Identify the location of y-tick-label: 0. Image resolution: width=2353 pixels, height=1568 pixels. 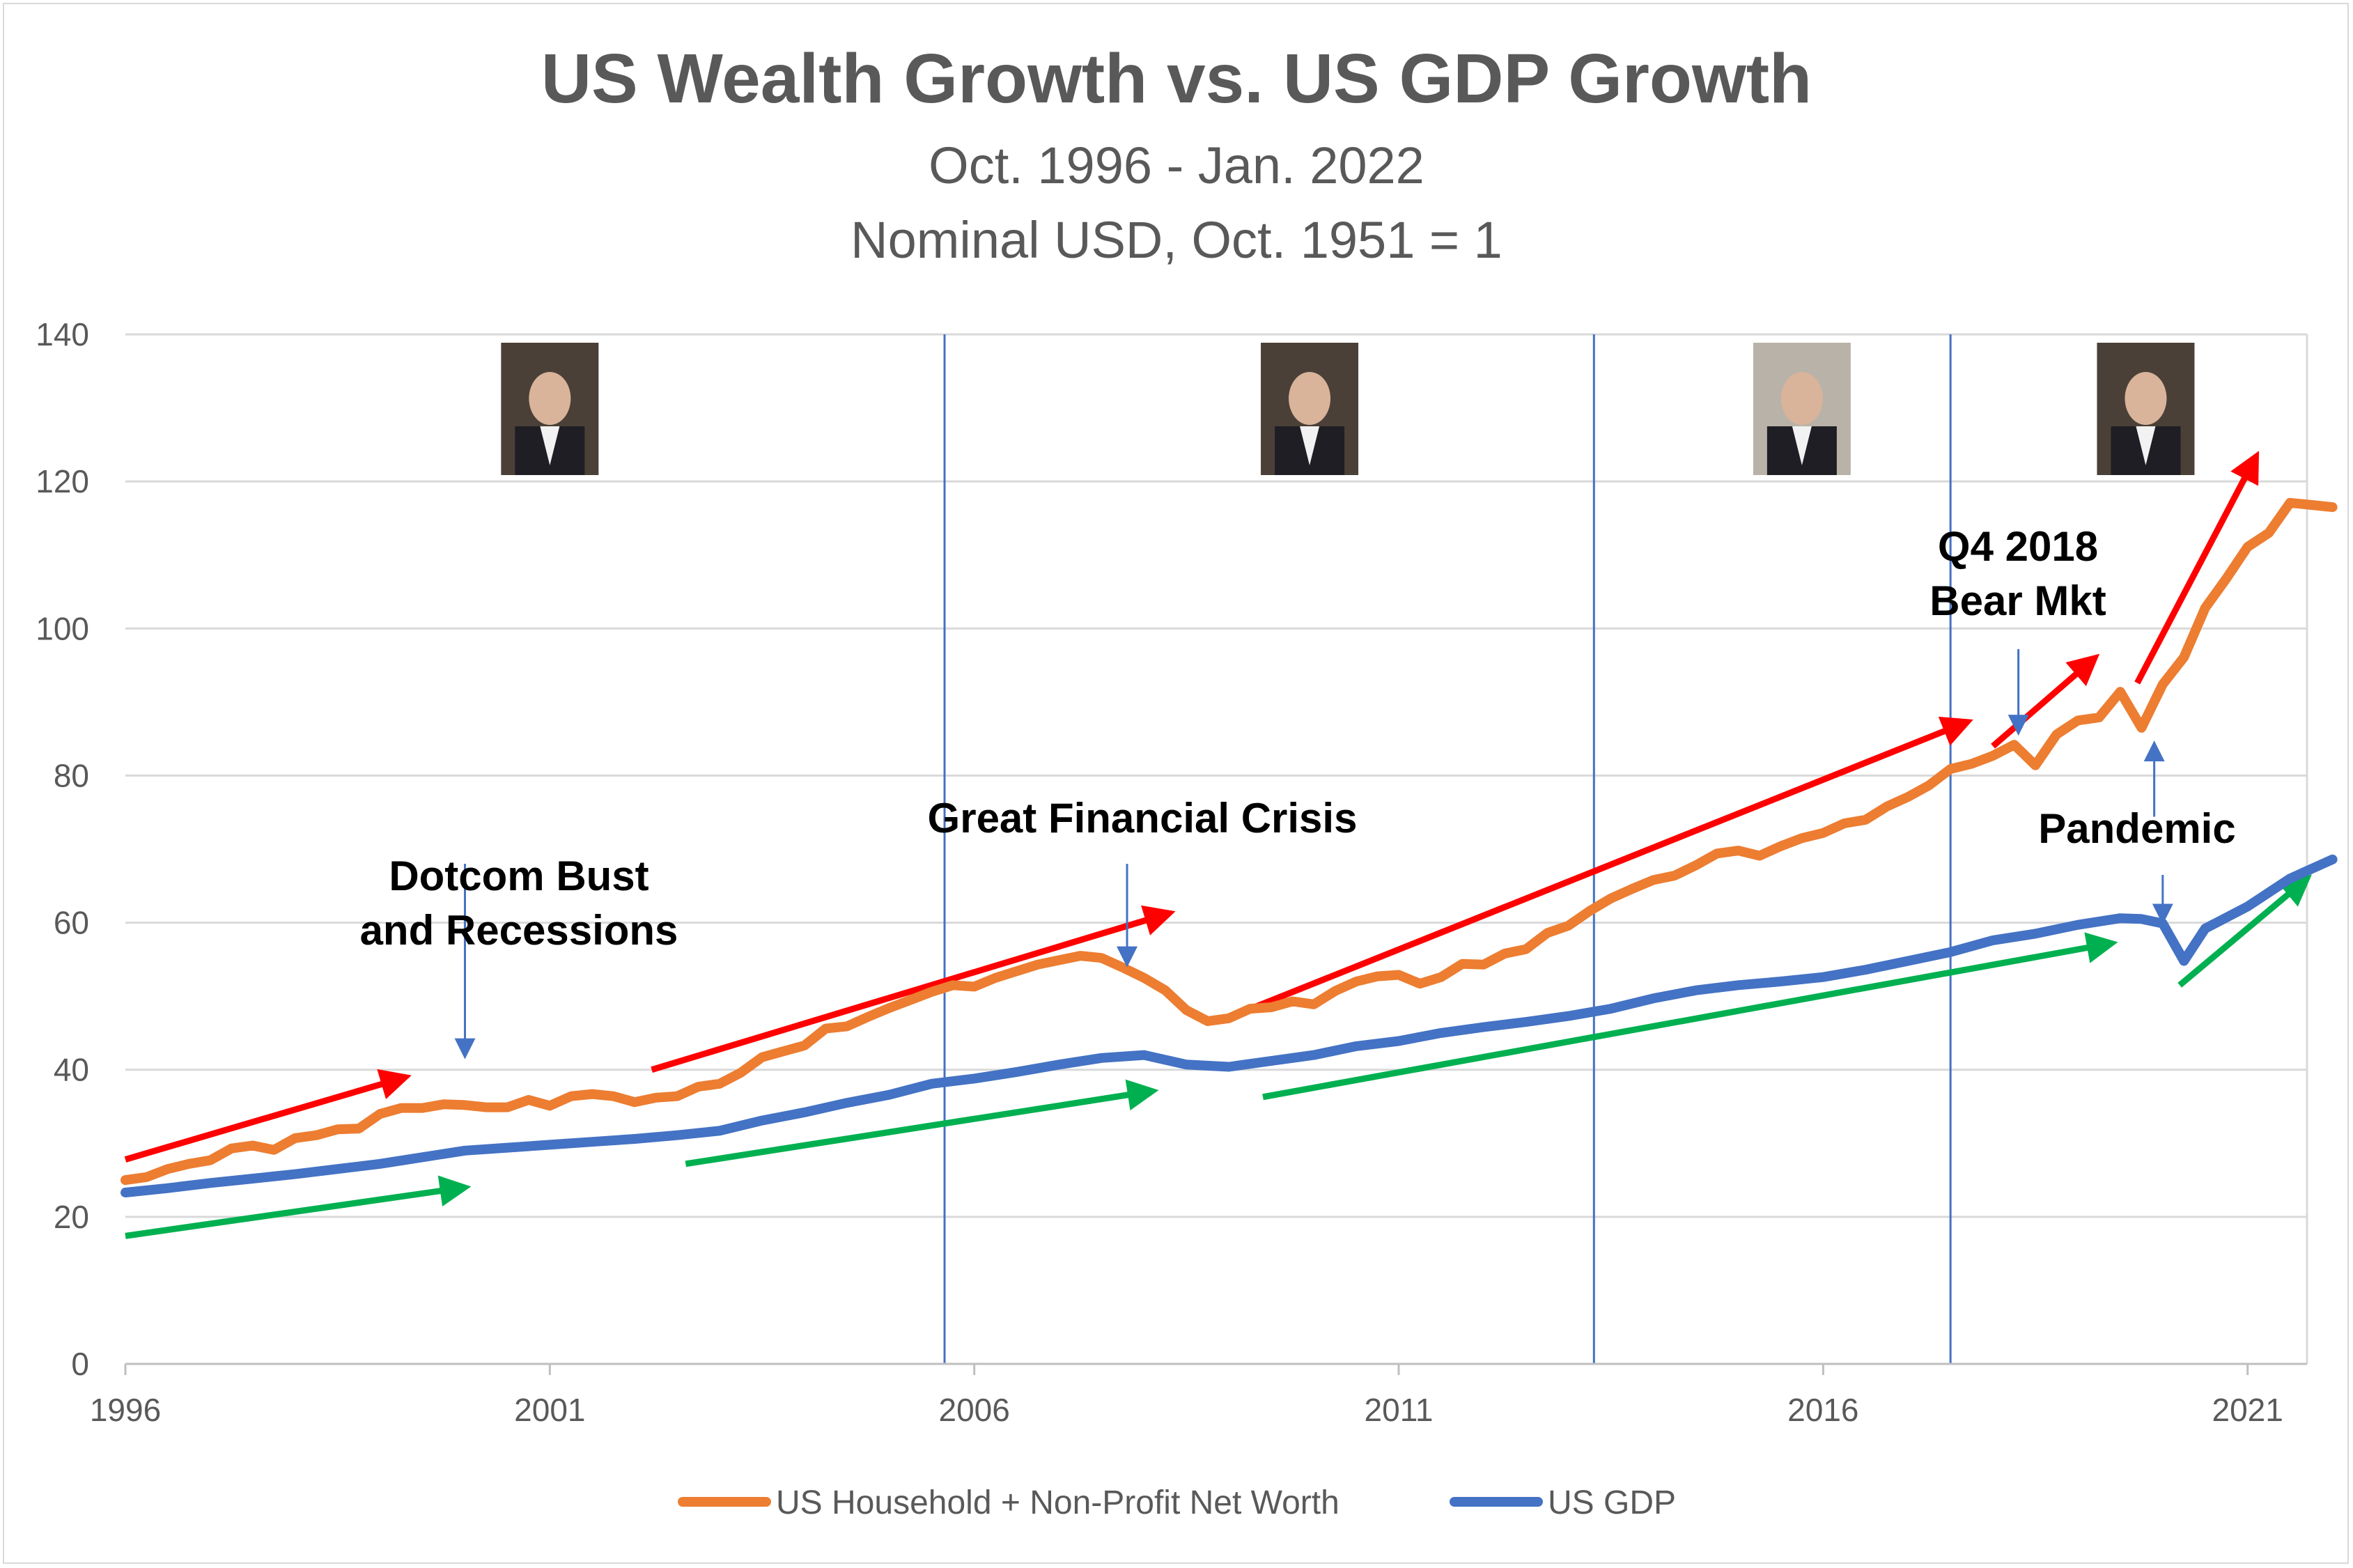
(80, 1364).